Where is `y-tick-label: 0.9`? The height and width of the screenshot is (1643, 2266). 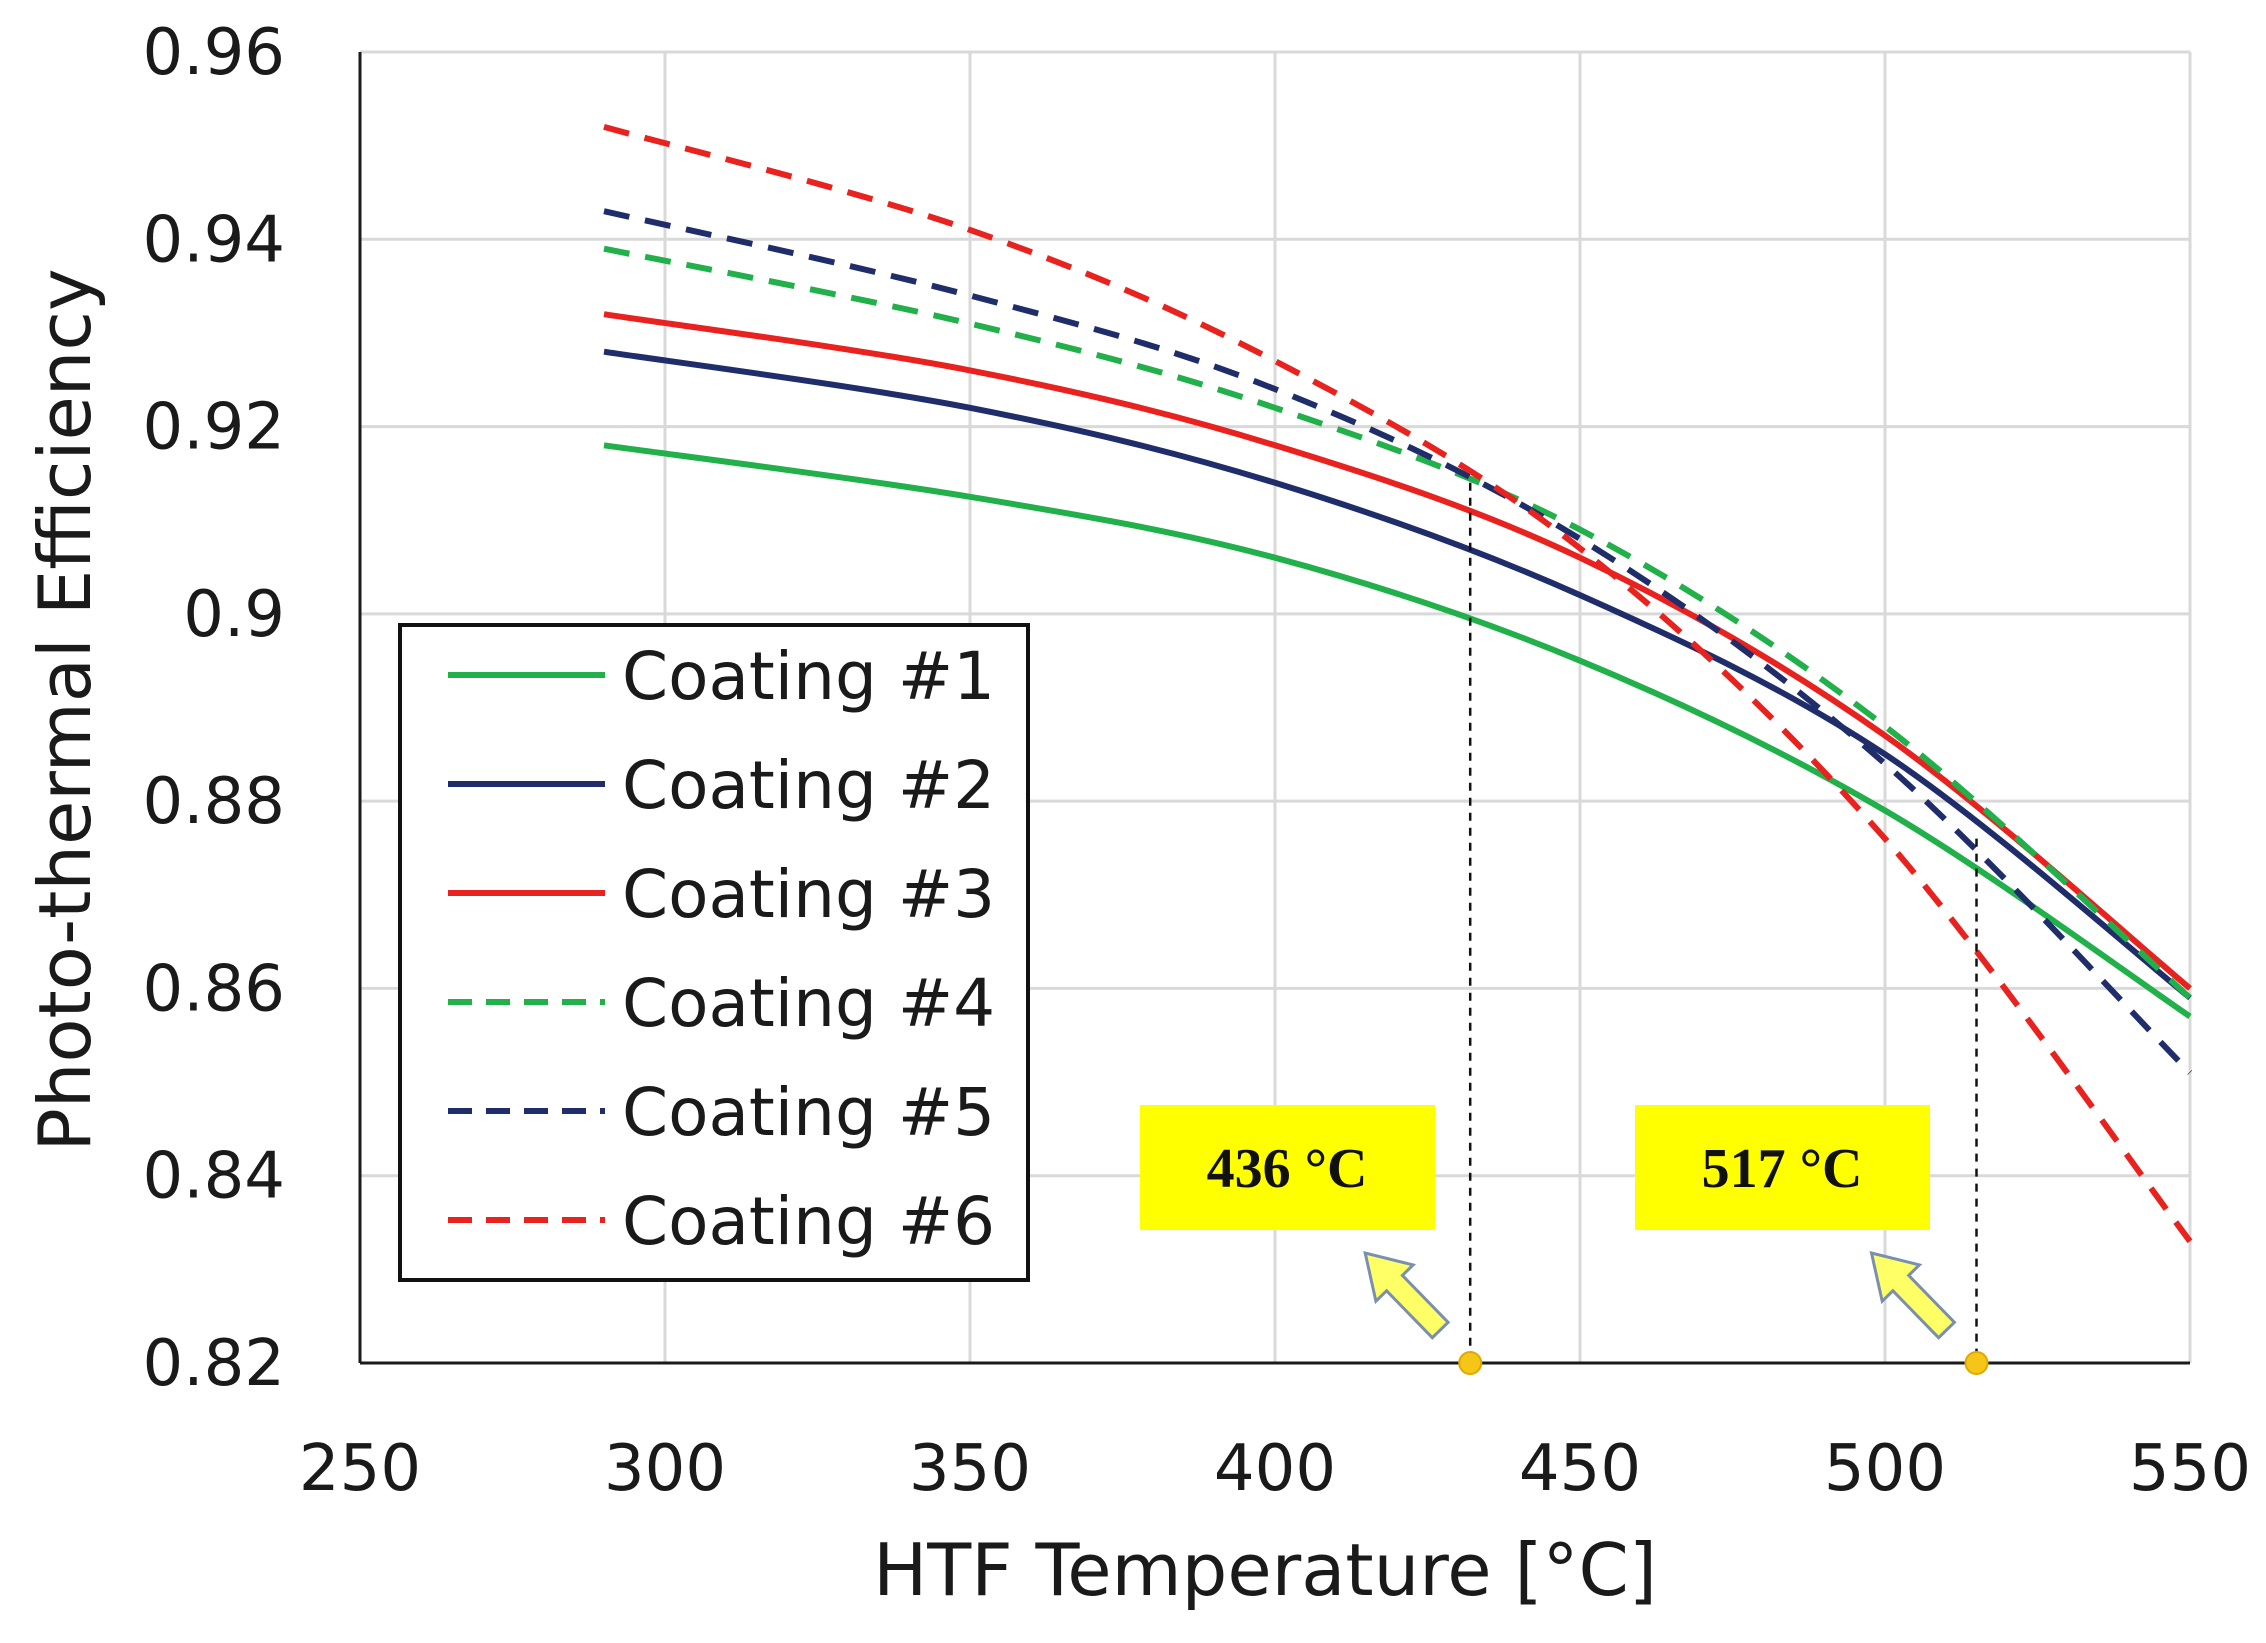
y-tick-label: 0.9 is located at coordinates (234, 615).